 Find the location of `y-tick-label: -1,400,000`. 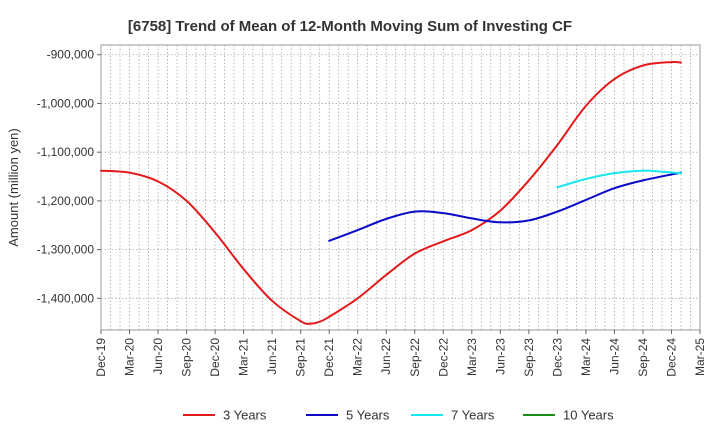

y-tick-label: -1,400,000 is located at coordinates (66, 298).